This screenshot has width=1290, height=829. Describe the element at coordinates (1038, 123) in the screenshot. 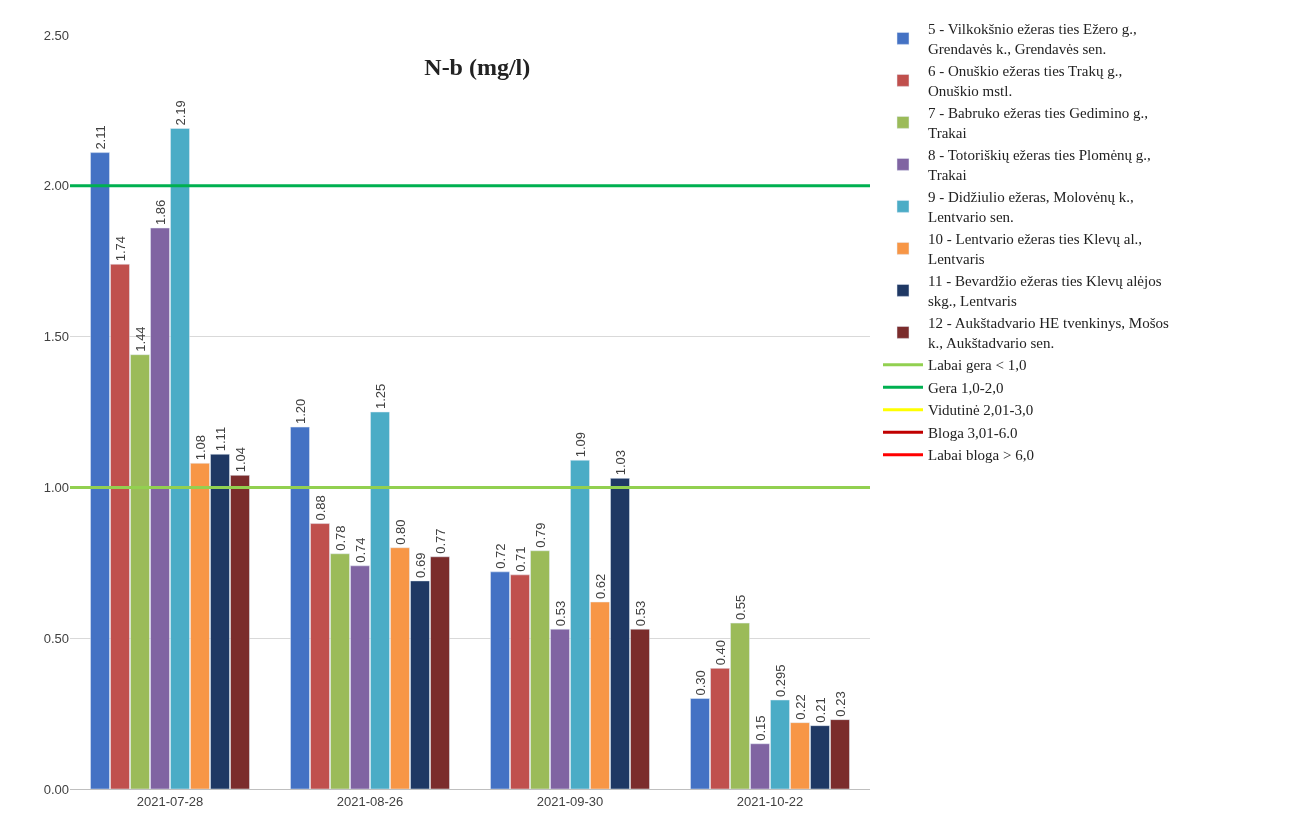

I see `legend-label: 7 - Babruko ežeras ties Gedimino g., Trakai` at that location.